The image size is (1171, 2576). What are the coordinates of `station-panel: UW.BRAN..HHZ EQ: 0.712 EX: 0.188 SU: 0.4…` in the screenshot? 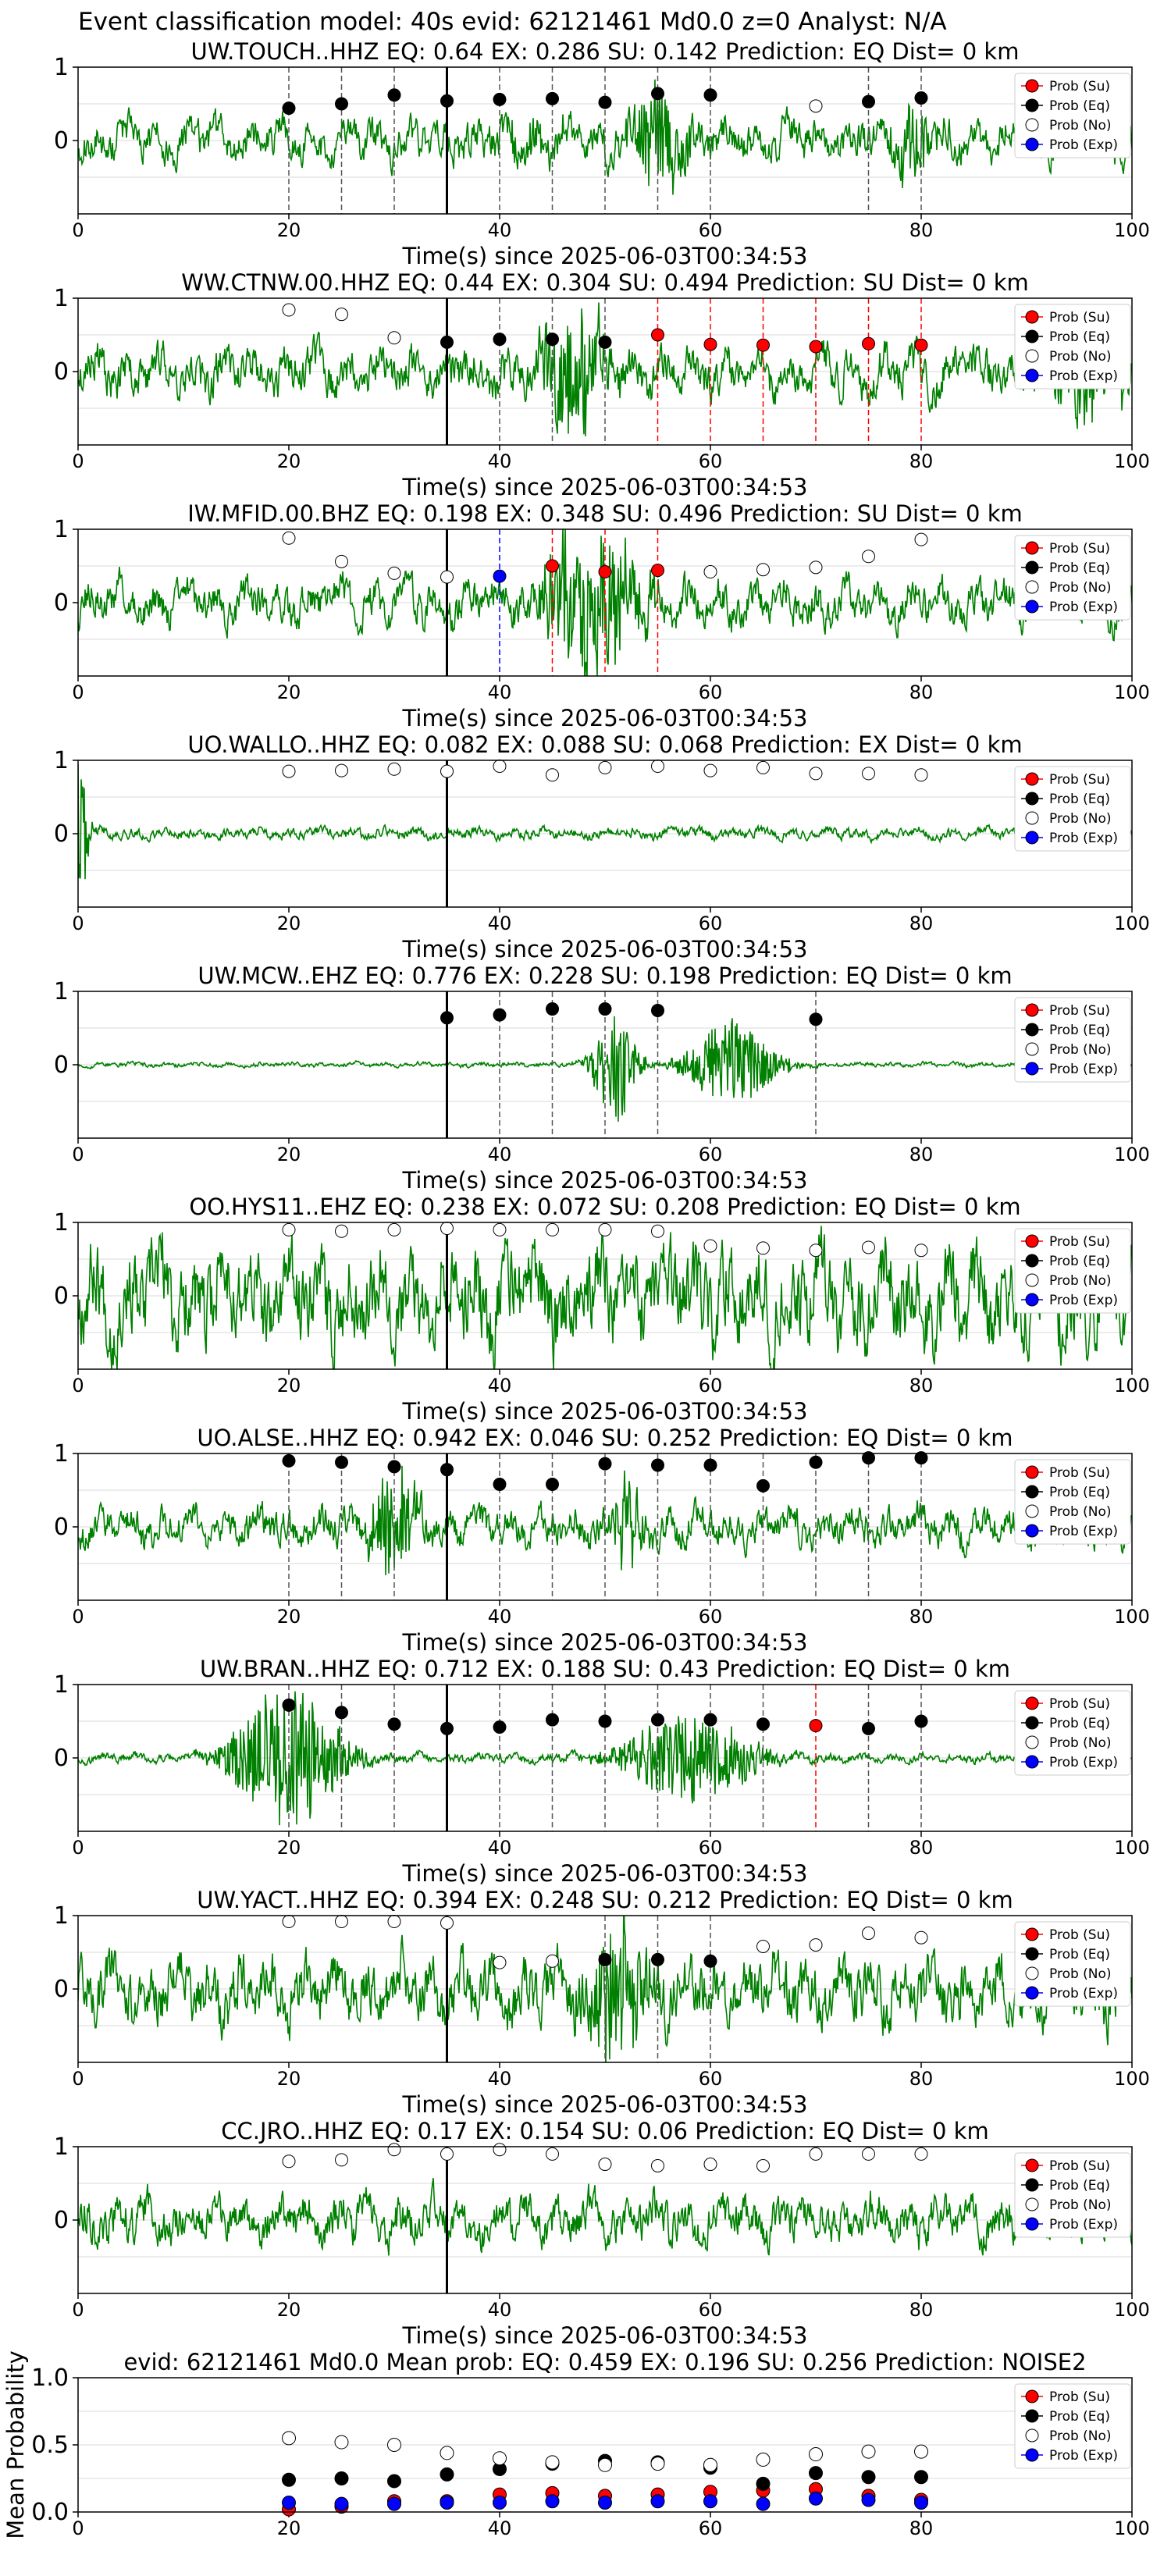 It's located at (602, 1771).